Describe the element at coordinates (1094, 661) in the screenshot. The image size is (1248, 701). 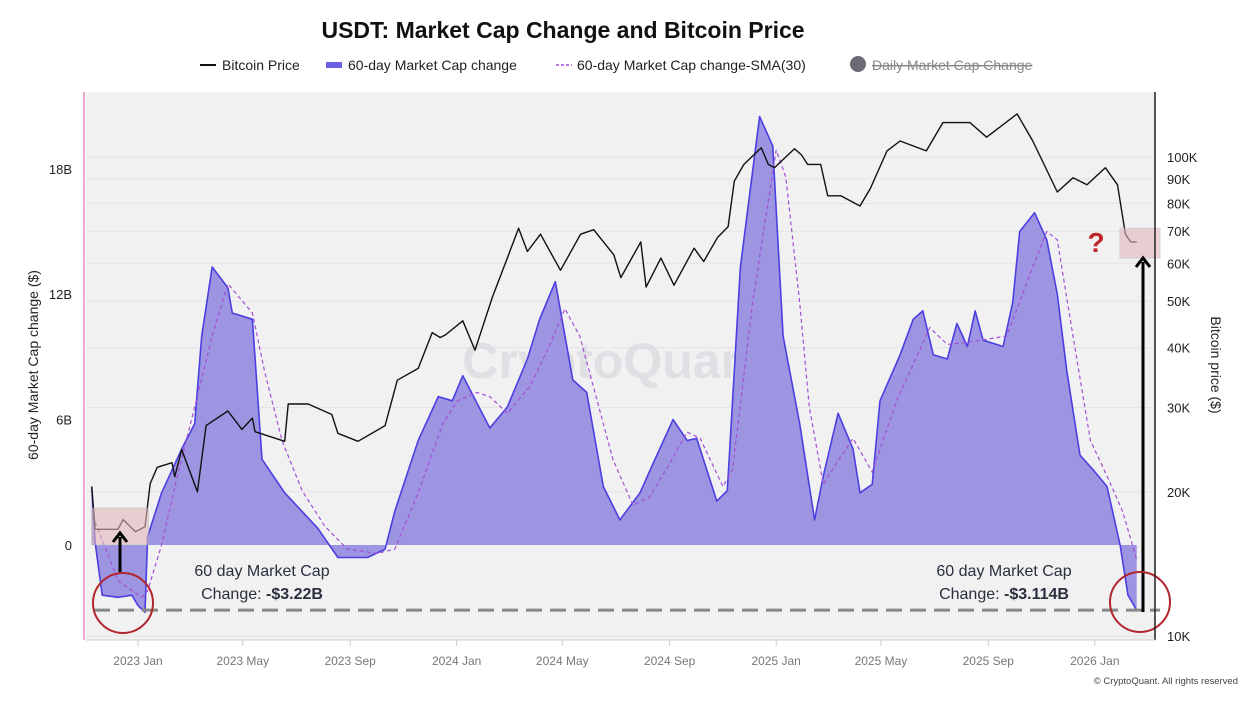
I see `x-tick-label: 2026 Jan` at that location.